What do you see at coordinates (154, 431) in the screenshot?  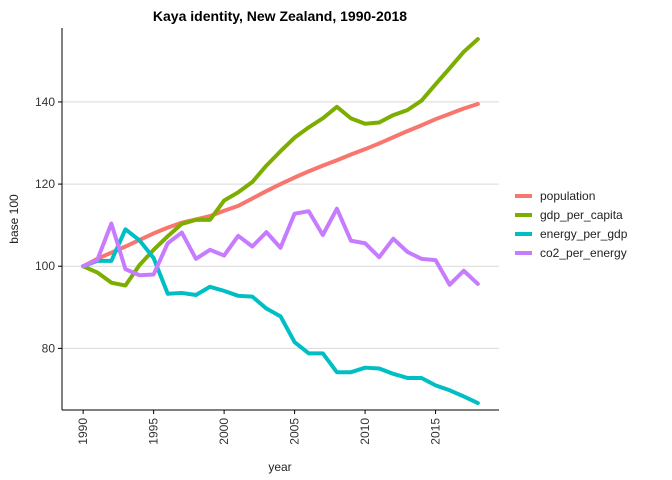 I see `x-tick-label: 1995` at bounding box center [154, 431].